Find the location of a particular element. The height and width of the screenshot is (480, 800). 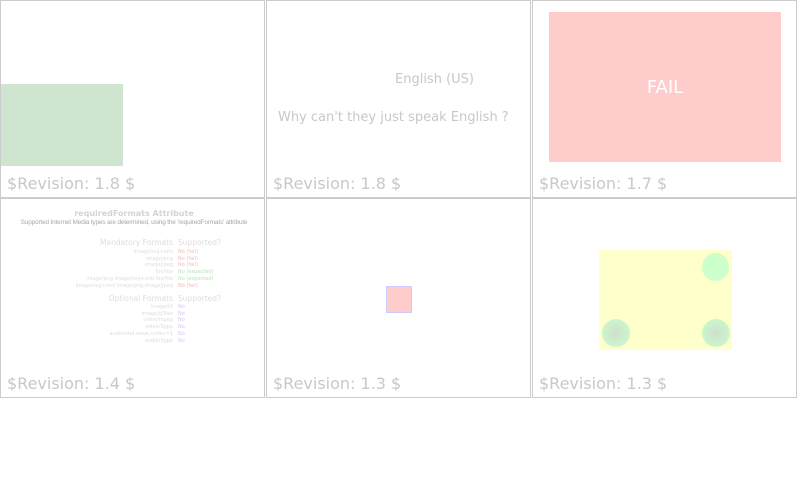

test-cell-3: FAIL $Revision: 1.7 $ is located at coordinates (664, 99).